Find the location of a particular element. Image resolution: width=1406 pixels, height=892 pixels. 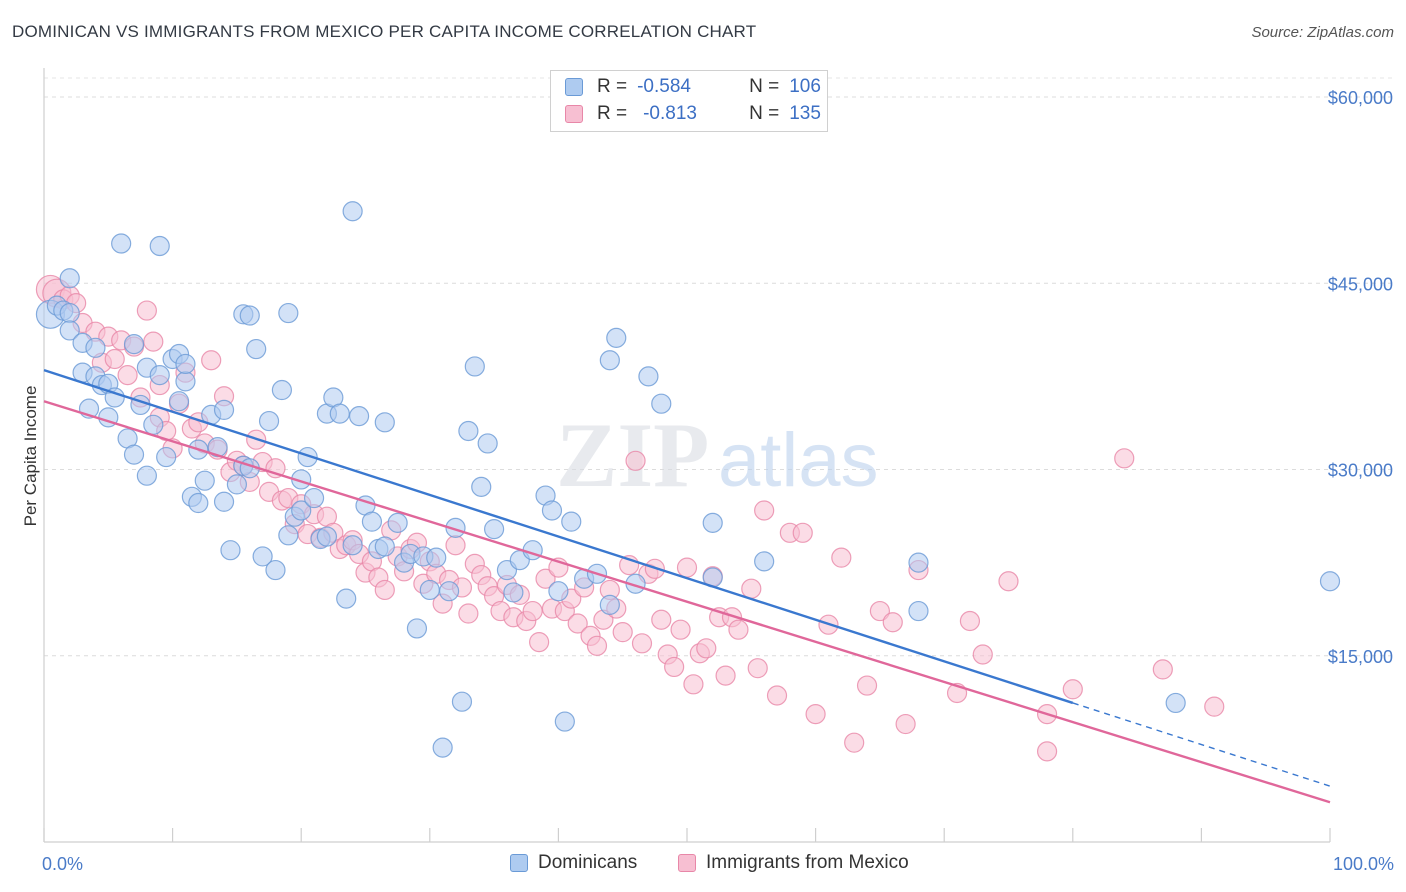

y-tick-label: $15,000 is located at coordinates (1360, 657).